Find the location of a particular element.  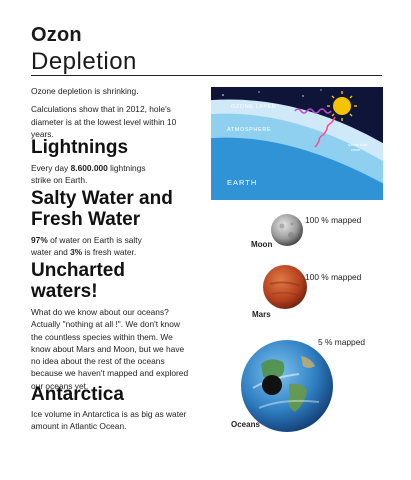

label-ozone-hole: ozone hole is located at coordinates (358, 144).